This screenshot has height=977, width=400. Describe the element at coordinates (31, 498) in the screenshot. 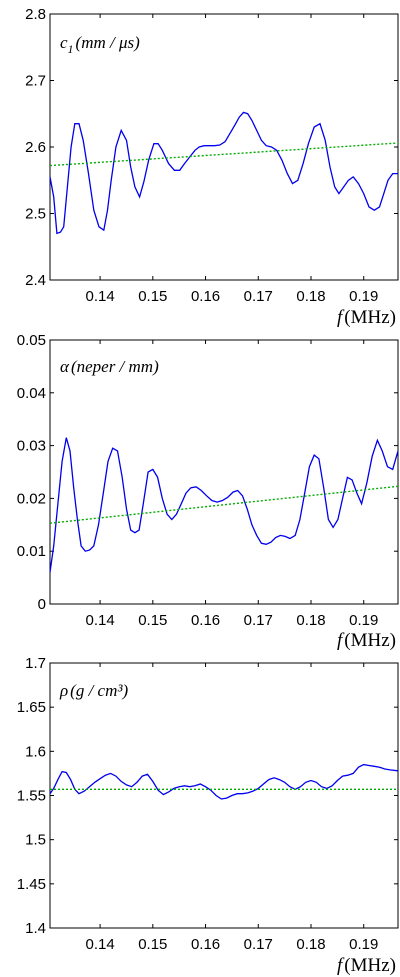

I see `y-tick-label: 0.02` at that location.